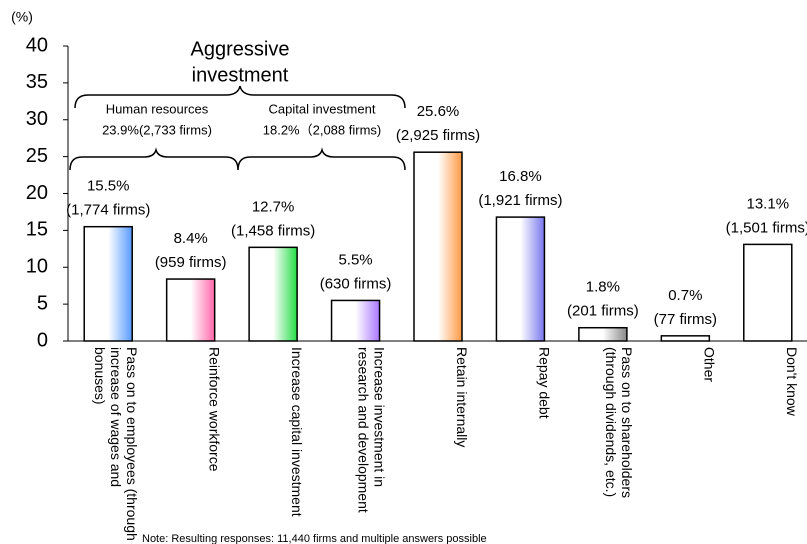 The height and width of the screenshot is (544, 807). What do you see at coordinates (240, 49) in the screenshot?
I see `group-label: Aggressive` at bounding box center [240, 49].